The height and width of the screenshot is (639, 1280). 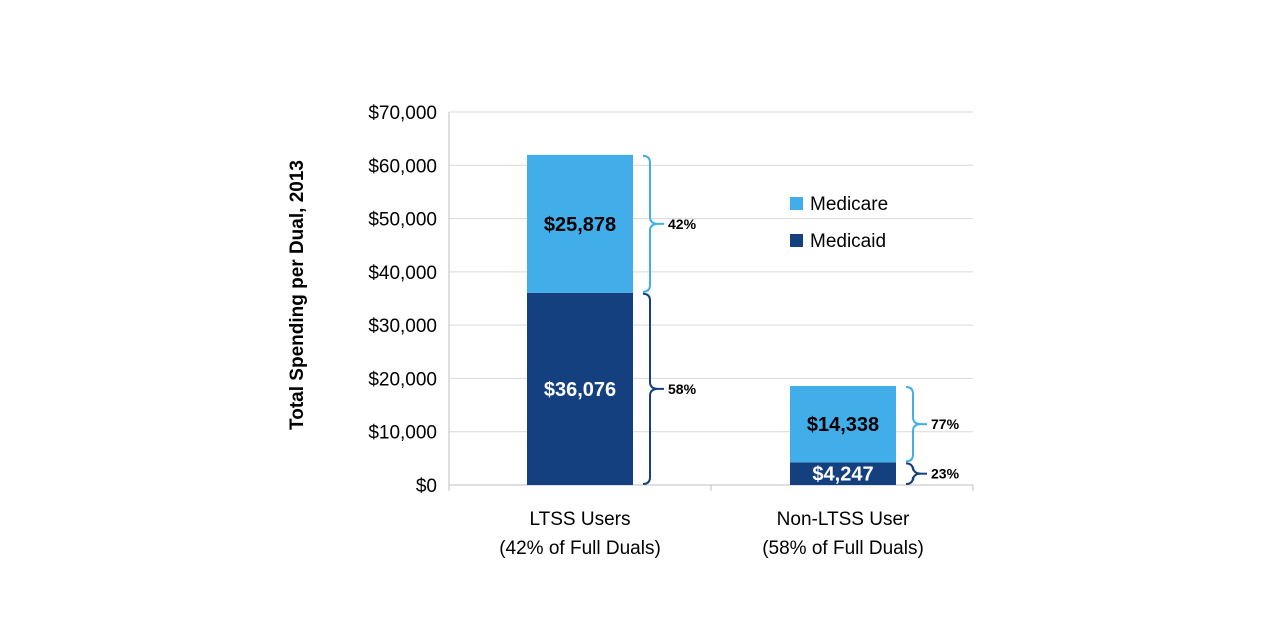 What do you see at coordinates (945, 474) in the screenshot?
I see `share-label: 23%` at bounding box center [945, 474].